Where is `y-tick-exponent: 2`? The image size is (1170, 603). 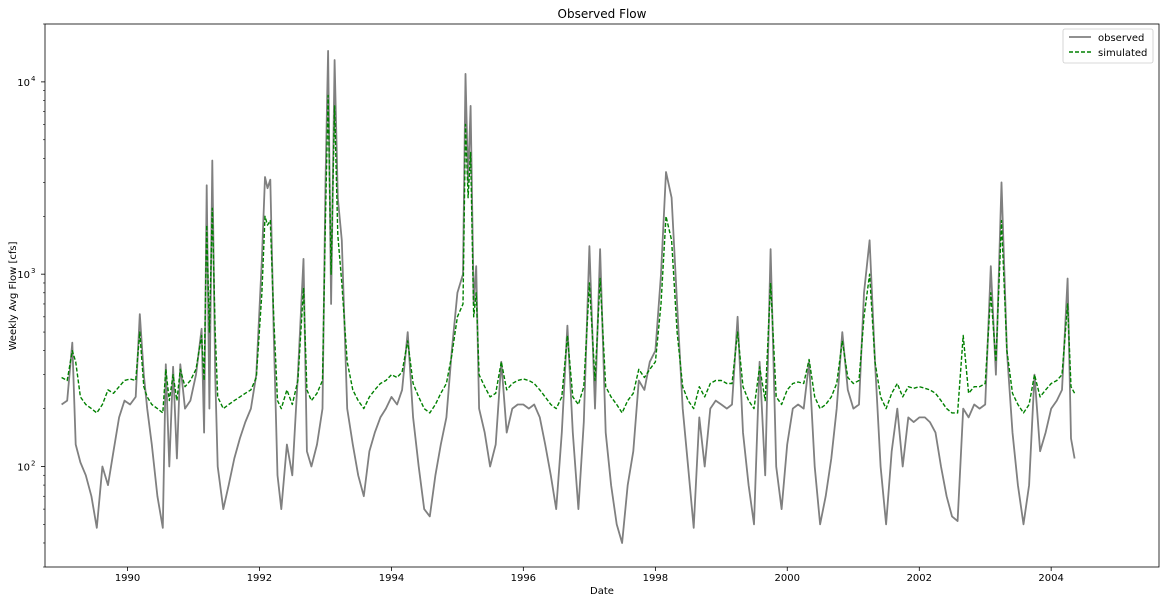
y-tick-exponent: 2 is located at coordinates (33, 463).